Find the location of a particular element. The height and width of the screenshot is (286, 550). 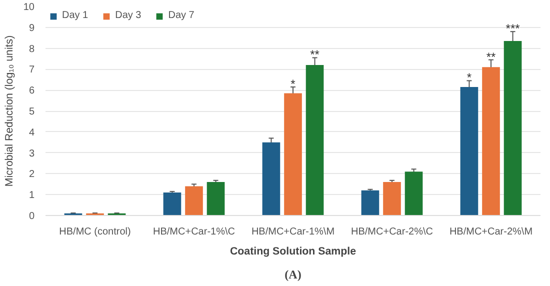

y-tick-label: 0 is located at coordinates (31, 216).